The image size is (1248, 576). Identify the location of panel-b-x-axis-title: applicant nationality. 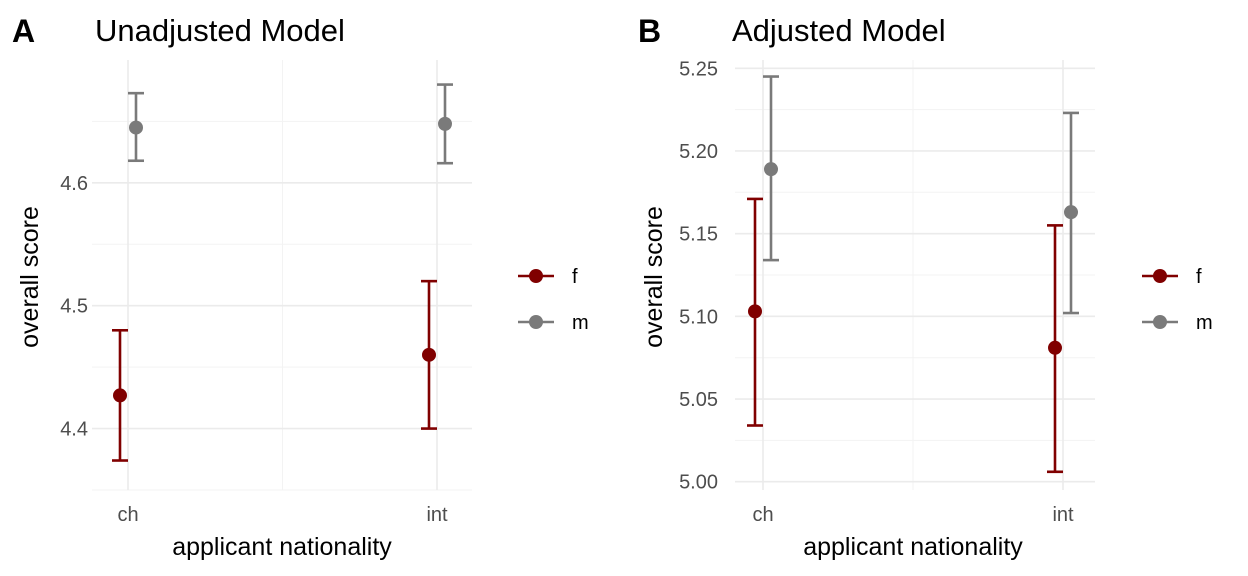
(913, 547).